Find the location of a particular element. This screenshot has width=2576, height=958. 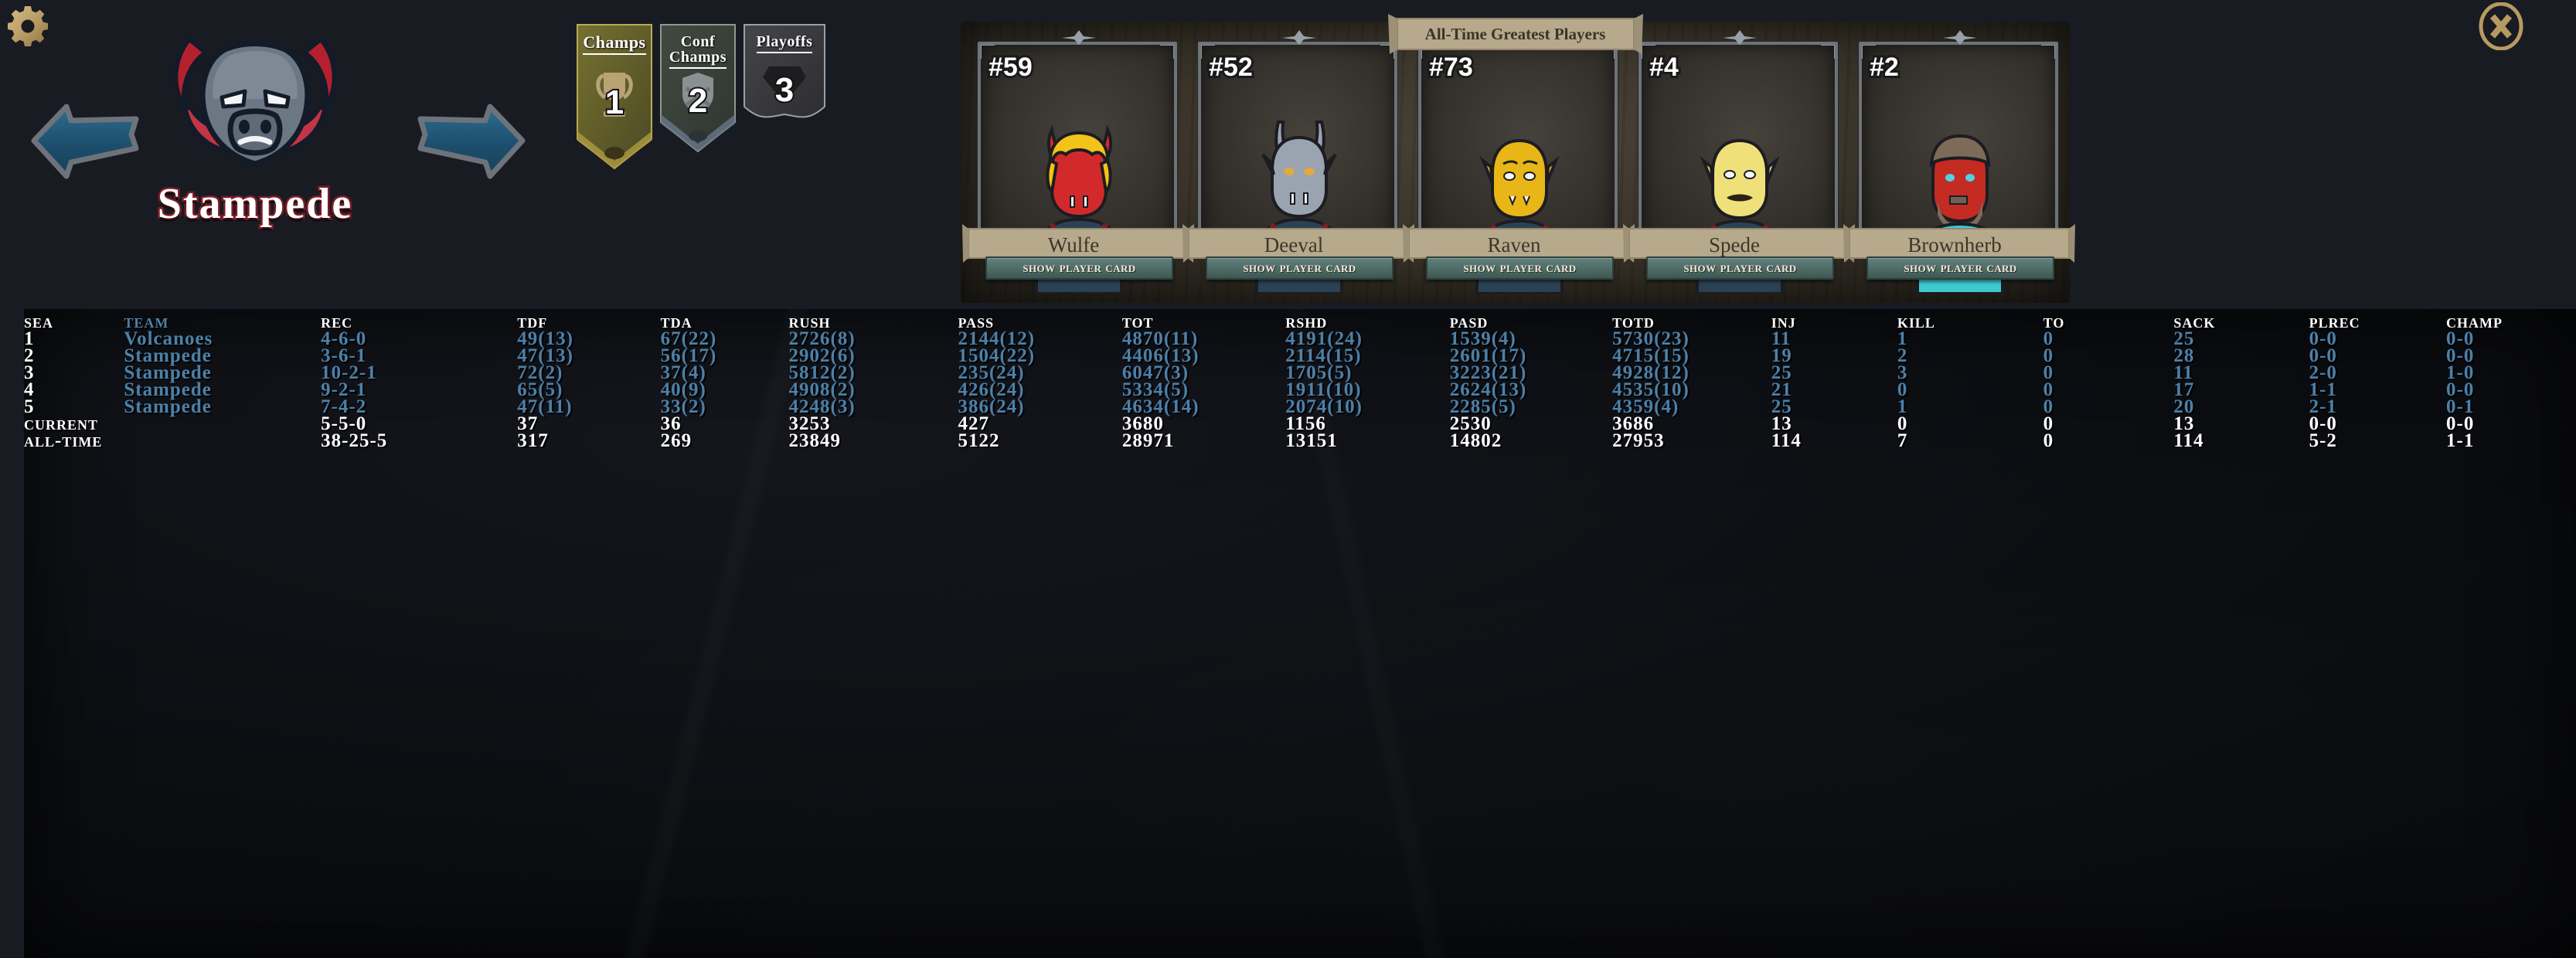

hof-title-banner: All-Time Greatest Players is located at coordinates (1515, 35).